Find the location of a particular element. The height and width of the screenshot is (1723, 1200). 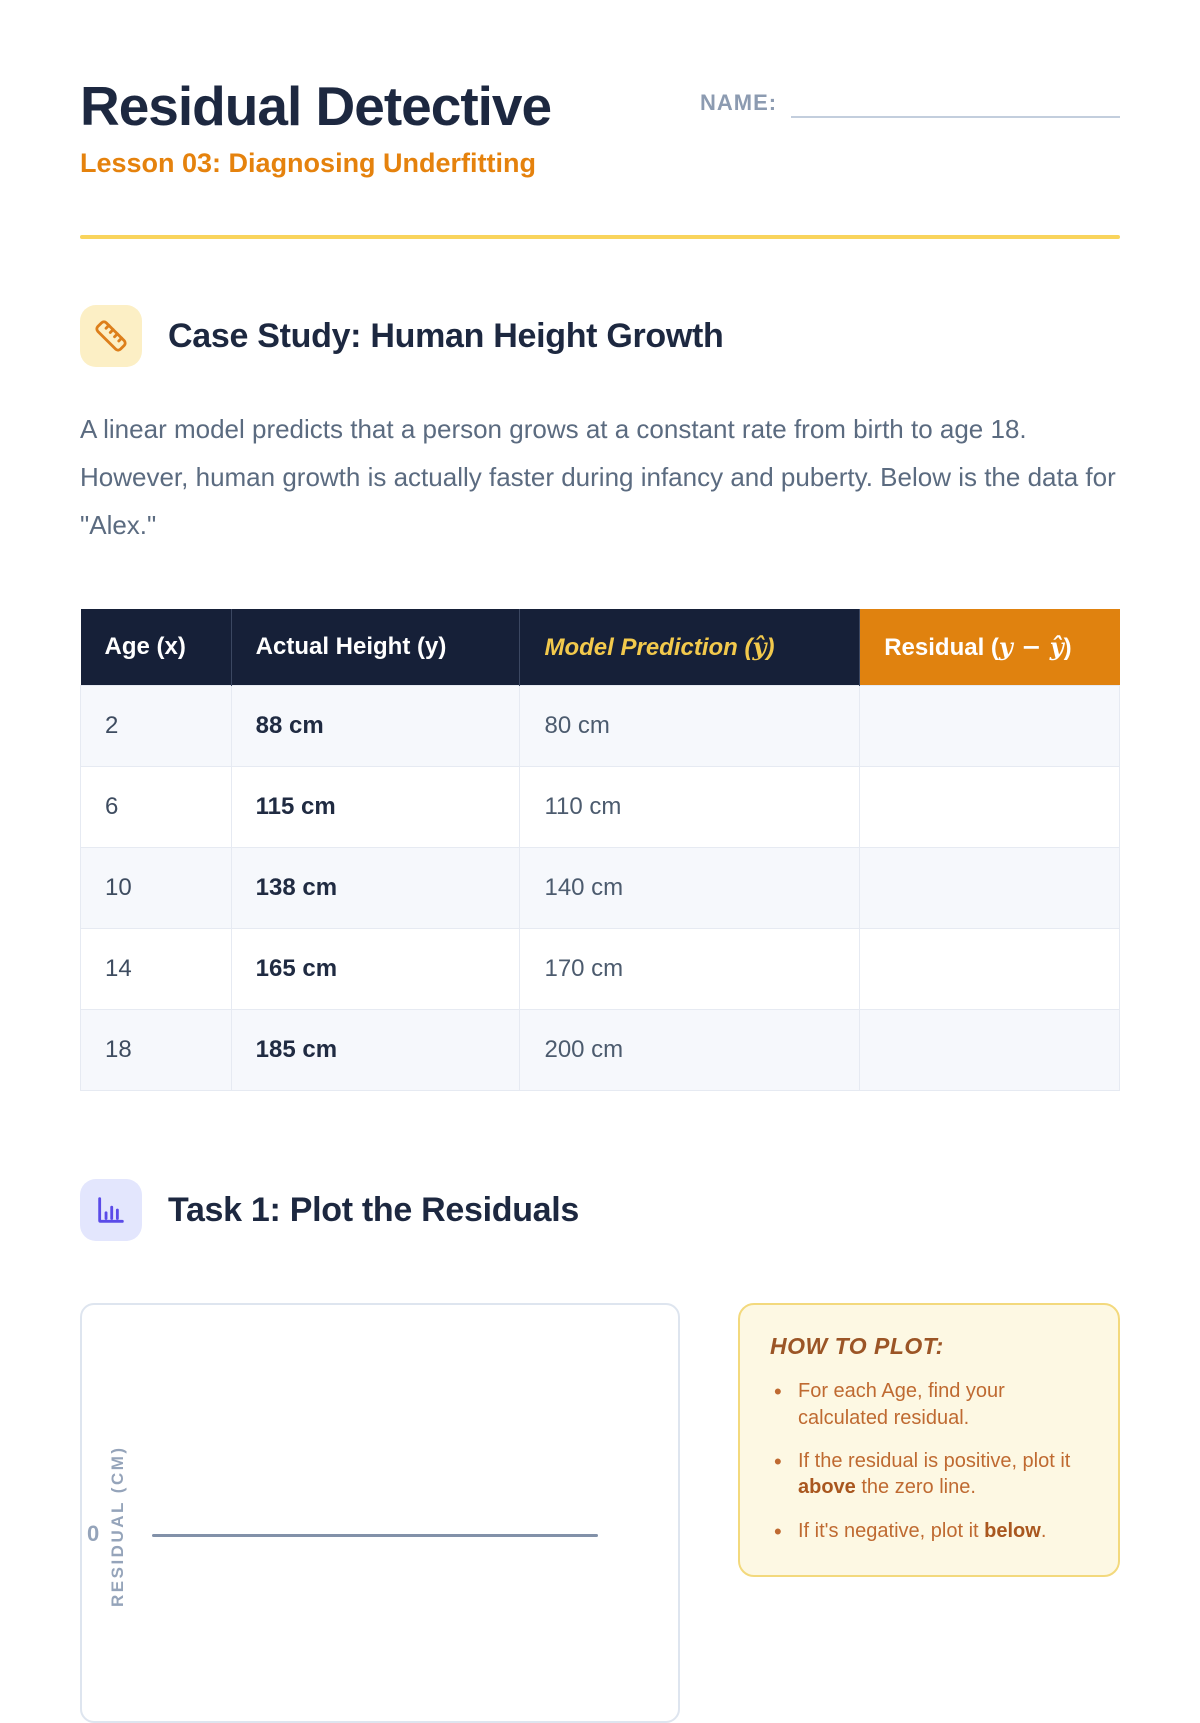

col-header-age: Age (x) is located at coordinates (156, 647).